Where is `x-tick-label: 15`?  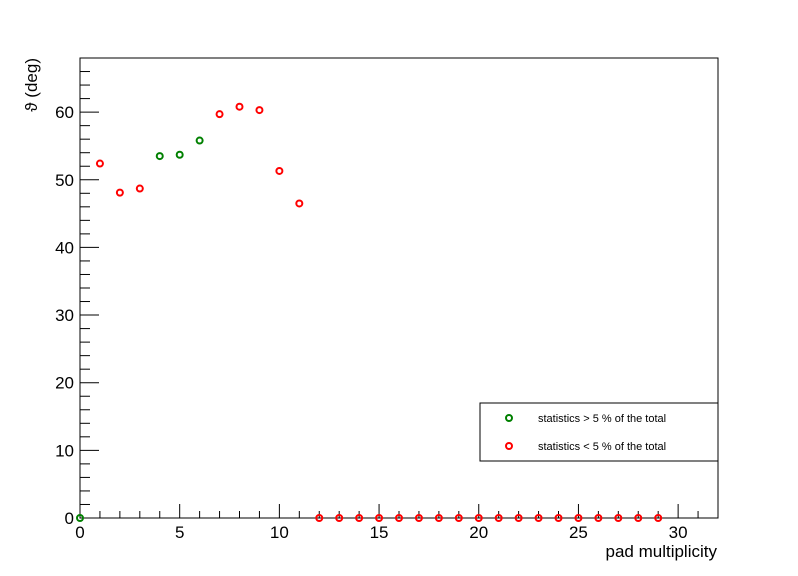 x-tick-label: 15 is located at coordinates (379, 532).